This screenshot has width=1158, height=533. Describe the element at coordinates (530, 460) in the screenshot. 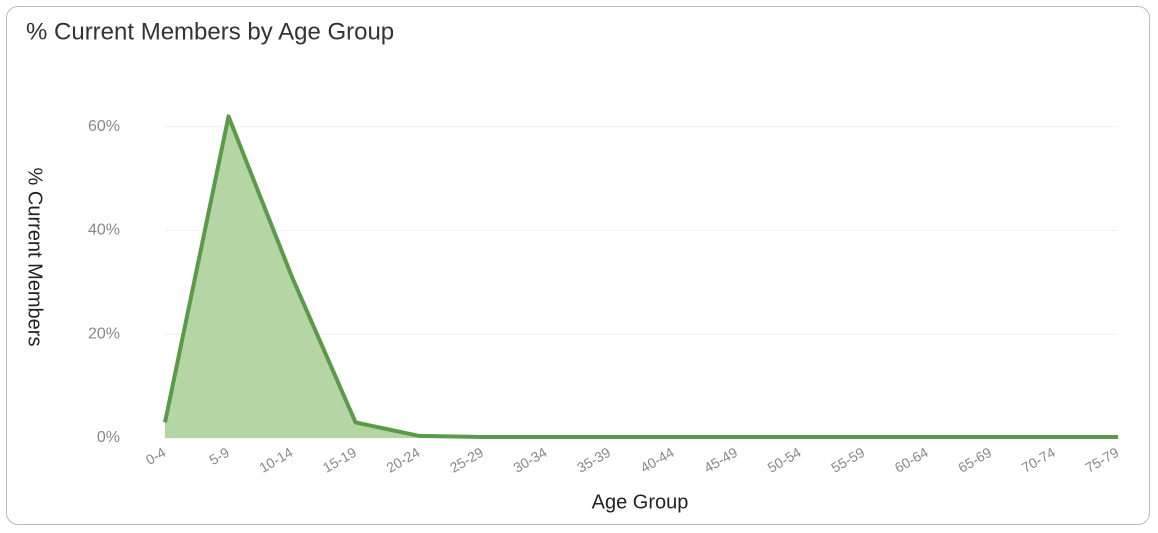

I see `x-tick-label: 30-34` at that location.